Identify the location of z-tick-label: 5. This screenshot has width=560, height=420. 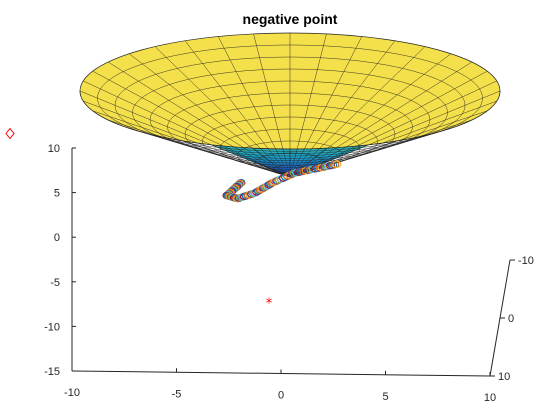
(57, 194).